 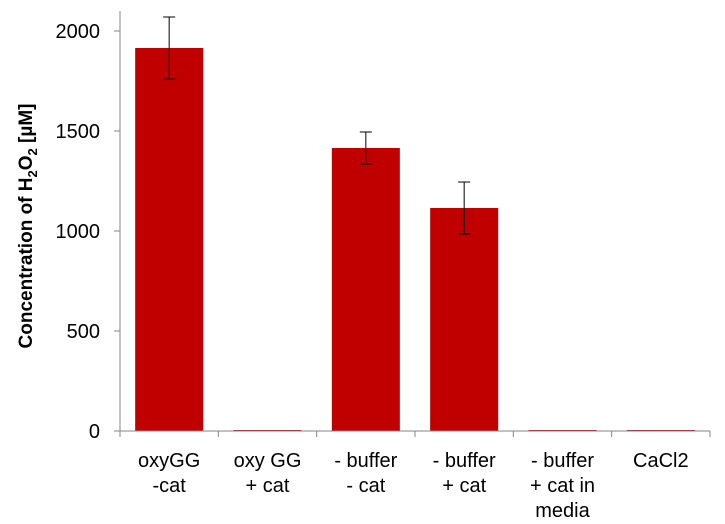 I want to click on category-label: - buffer + cat in media, so click(x=562, y=486).